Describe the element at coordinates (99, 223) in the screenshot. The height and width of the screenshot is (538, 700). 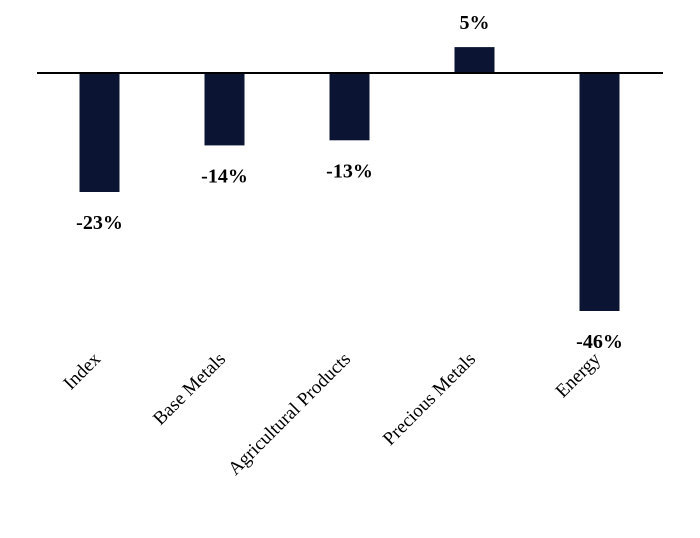
I see `data-label-index: -23%` at that location.